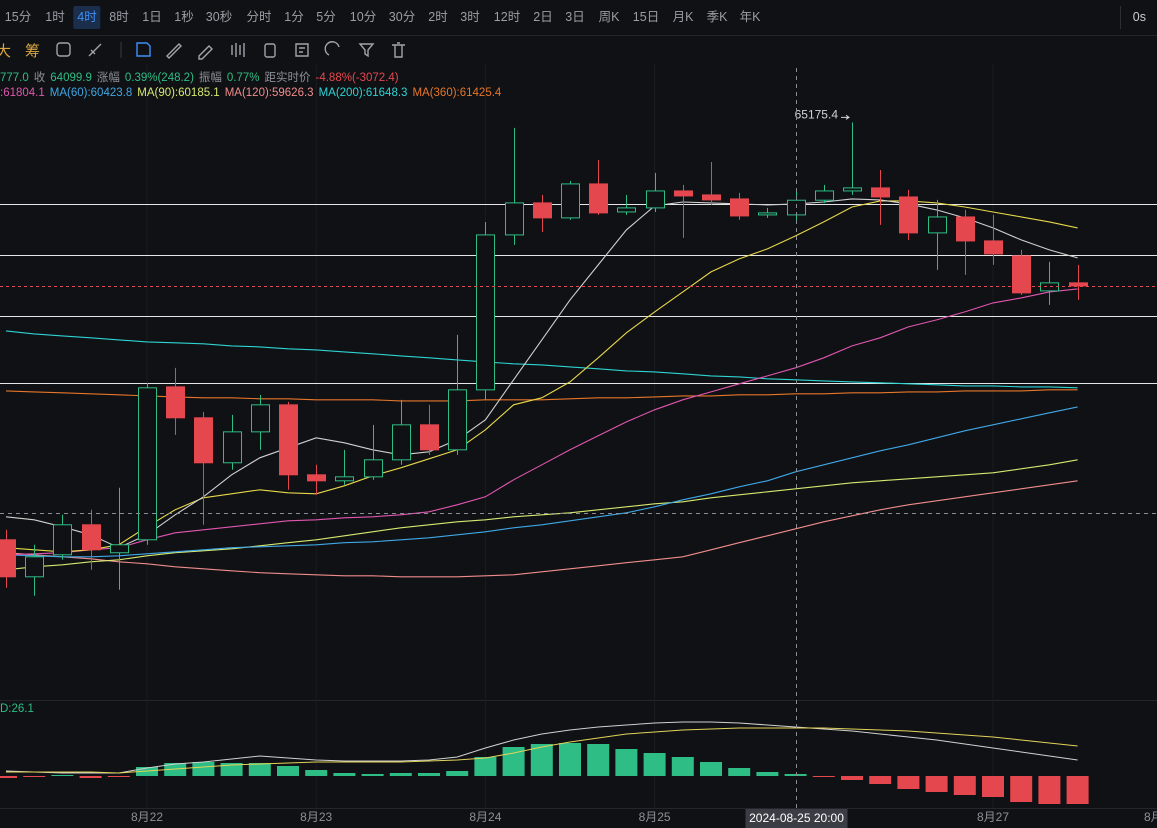 This screenshot has height=828, width=1157. What do you see at coordinates (507, 17) in the screenshot?
I see `interval-button: 12时` at bounding box center [507, 17].